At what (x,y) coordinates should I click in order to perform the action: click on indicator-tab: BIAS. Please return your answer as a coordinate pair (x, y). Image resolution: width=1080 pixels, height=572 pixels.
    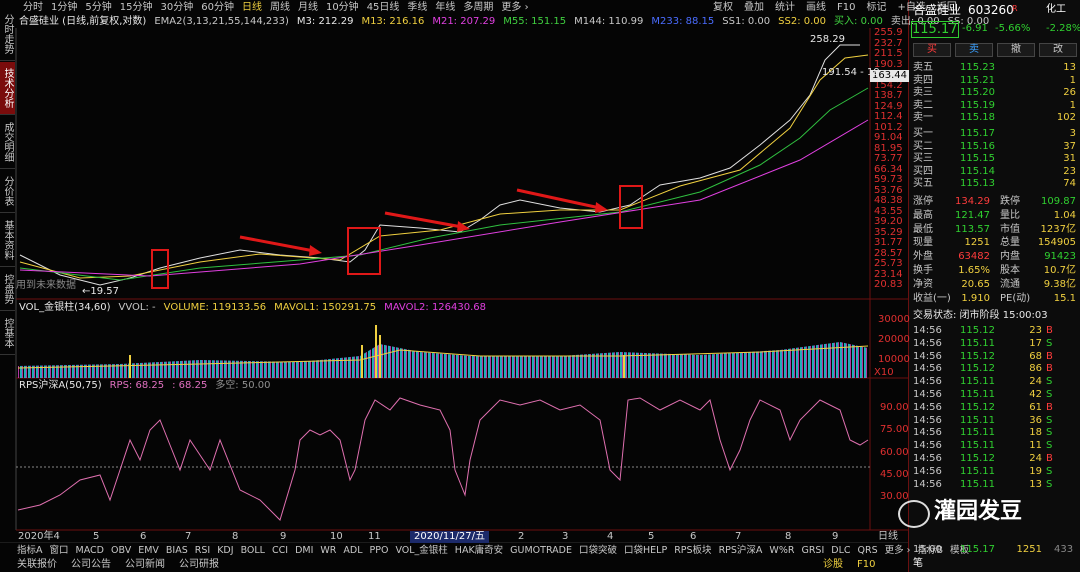
    Looking at the image, I should click on (176, 550).